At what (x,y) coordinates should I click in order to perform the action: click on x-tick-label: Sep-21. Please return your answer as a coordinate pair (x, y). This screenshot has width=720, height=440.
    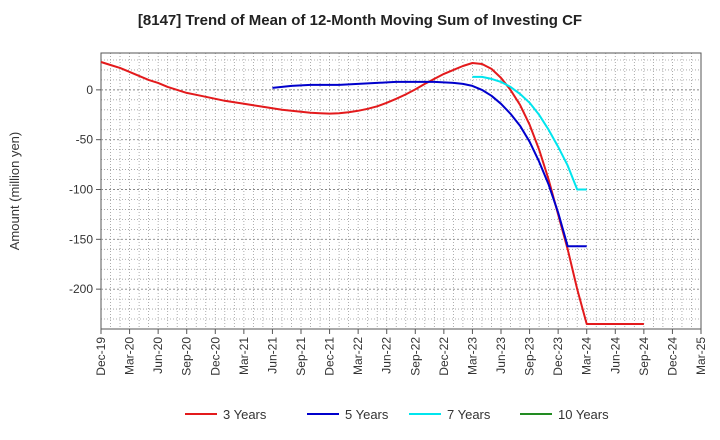
    Looking at the image, I should click on (301, 356).